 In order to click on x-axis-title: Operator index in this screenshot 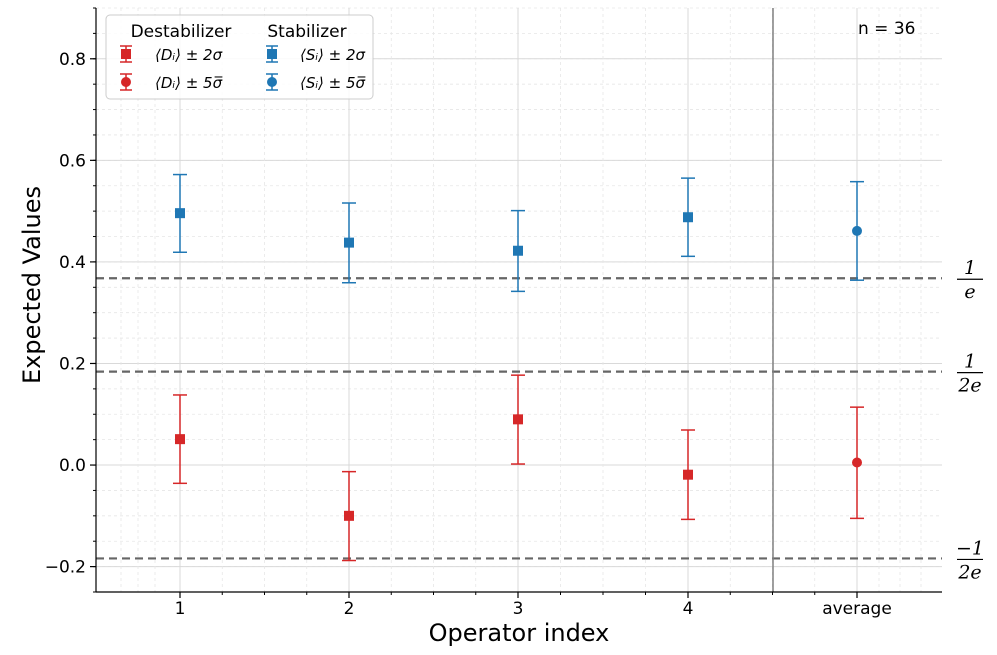, I will do `click(519, 633)`.